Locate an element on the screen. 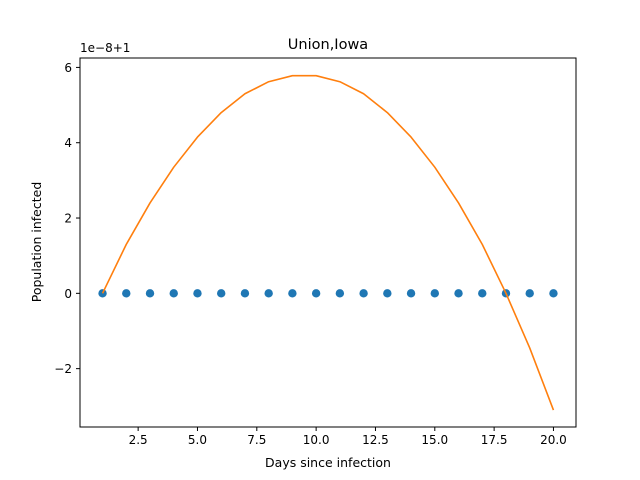 The image size is (640, 480). x-tick-label: 7.5 is located at coordinates (256, 440).